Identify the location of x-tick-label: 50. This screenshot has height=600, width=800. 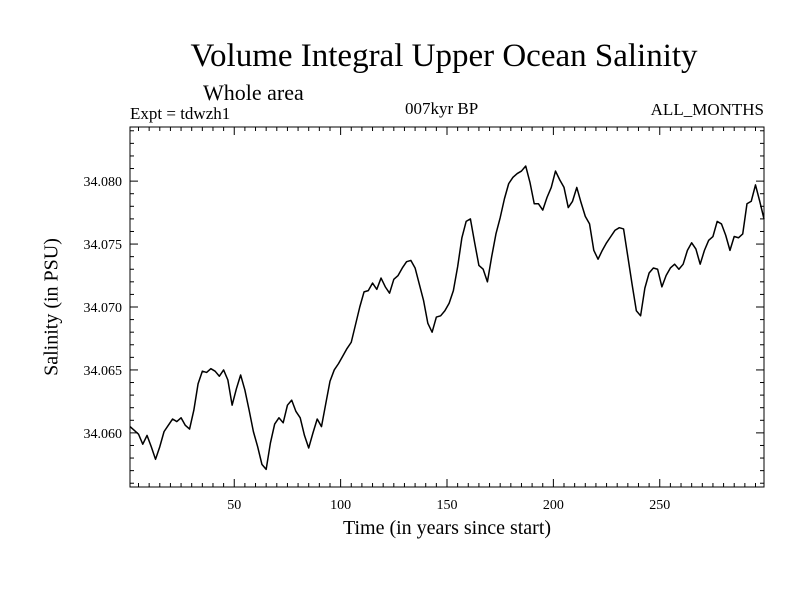
(234, 505).